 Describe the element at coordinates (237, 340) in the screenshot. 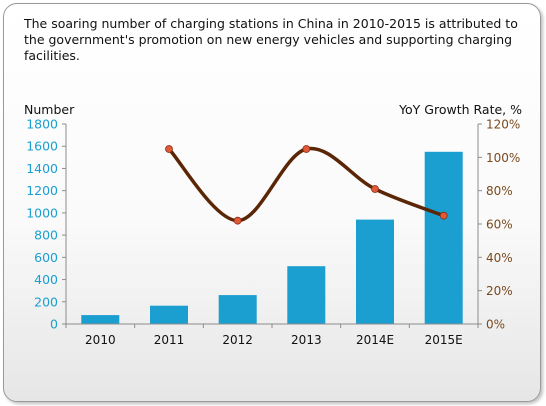

I see `x-tick-label: 2012` at that location.